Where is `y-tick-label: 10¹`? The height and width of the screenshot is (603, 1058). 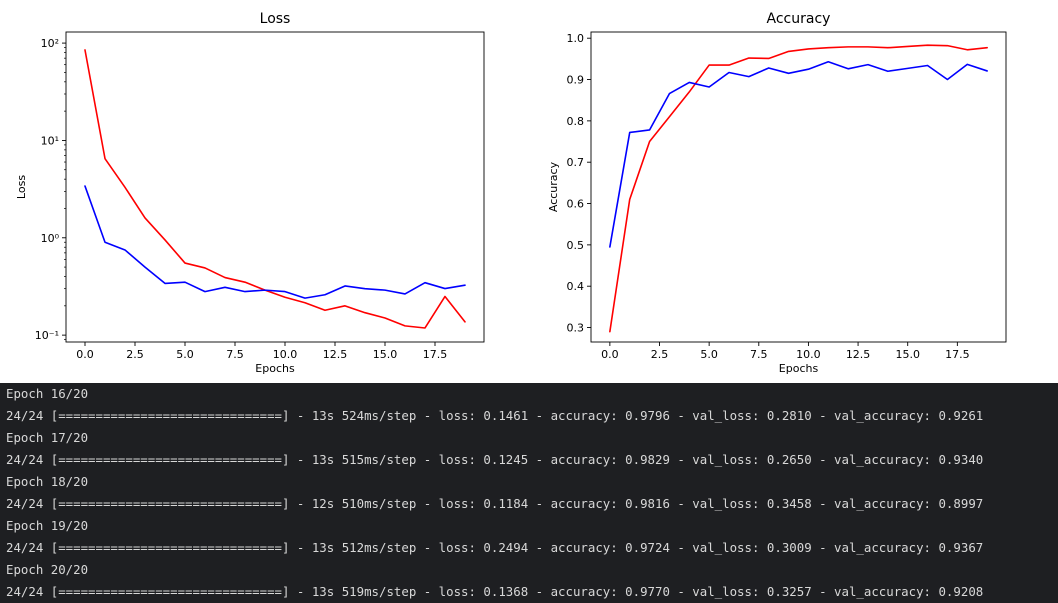 y-tick-label: 10¹ is located at coordinates (50, 140).